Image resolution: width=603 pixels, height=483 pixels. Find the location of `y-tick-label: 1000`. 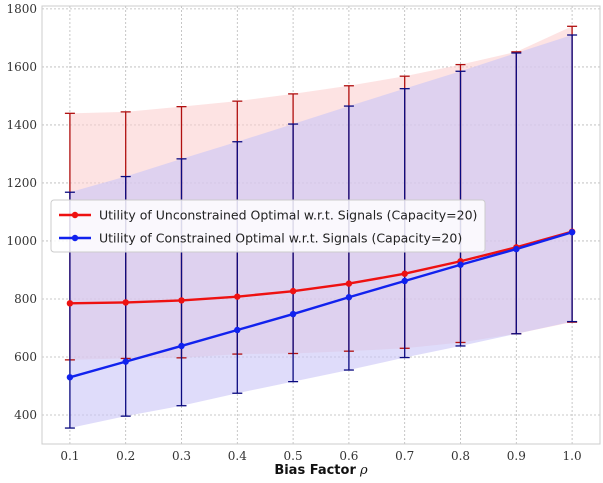

y-tick-label: 1000 is located at coordinates (21, 241).